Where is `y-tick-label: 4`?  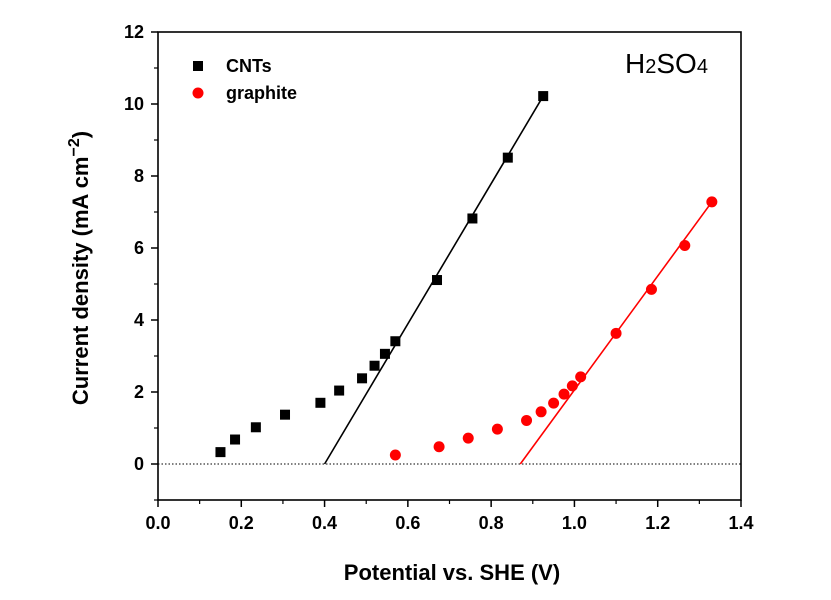 y-tick-label: 4 is located at coordinates (139, 320).